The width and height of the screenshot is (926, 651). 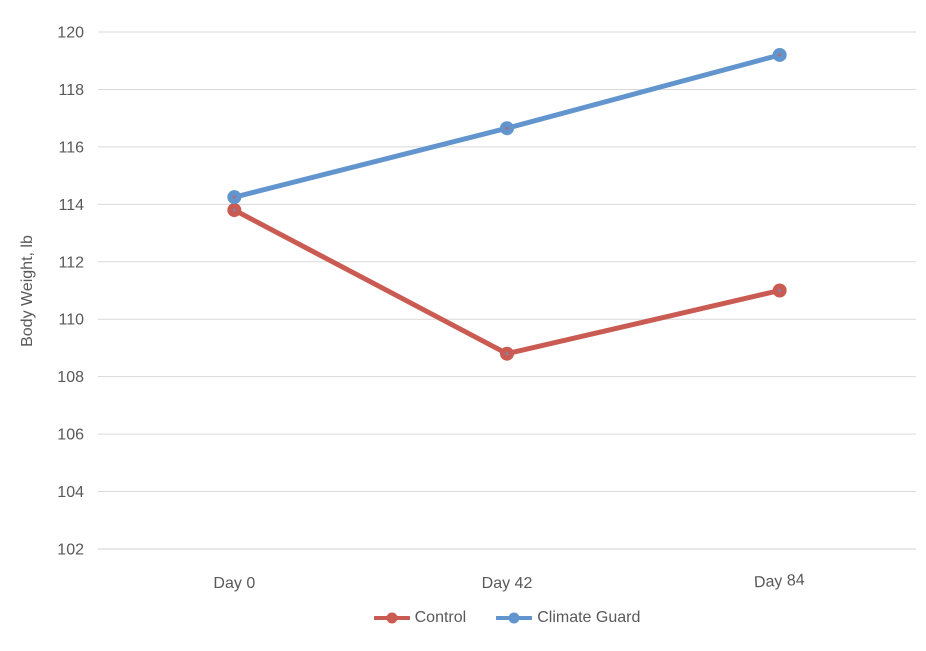 I want to click on series-line-control, so click(x=507, y=282).